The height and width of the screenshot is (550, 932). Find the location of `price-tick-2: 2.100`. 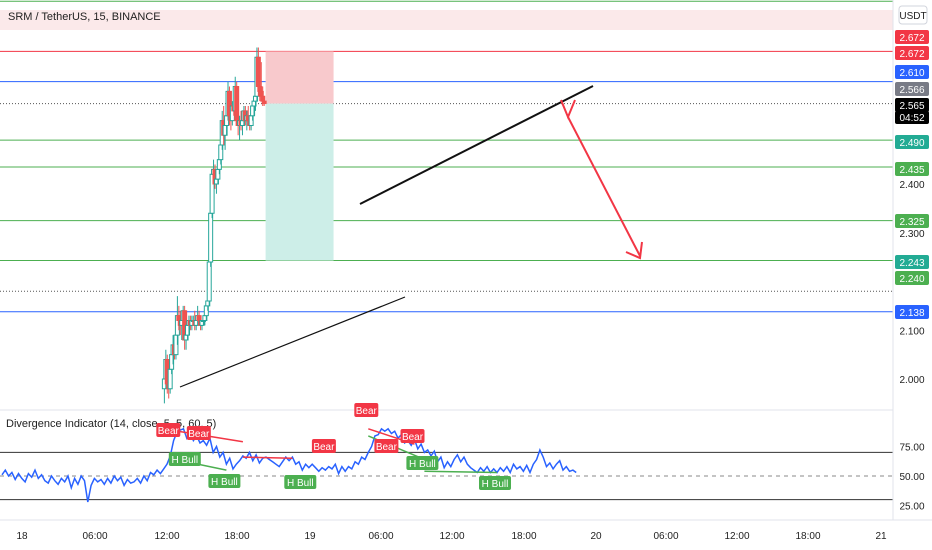

price-tick-2: 2.100 is located at coordinates (911, 331).